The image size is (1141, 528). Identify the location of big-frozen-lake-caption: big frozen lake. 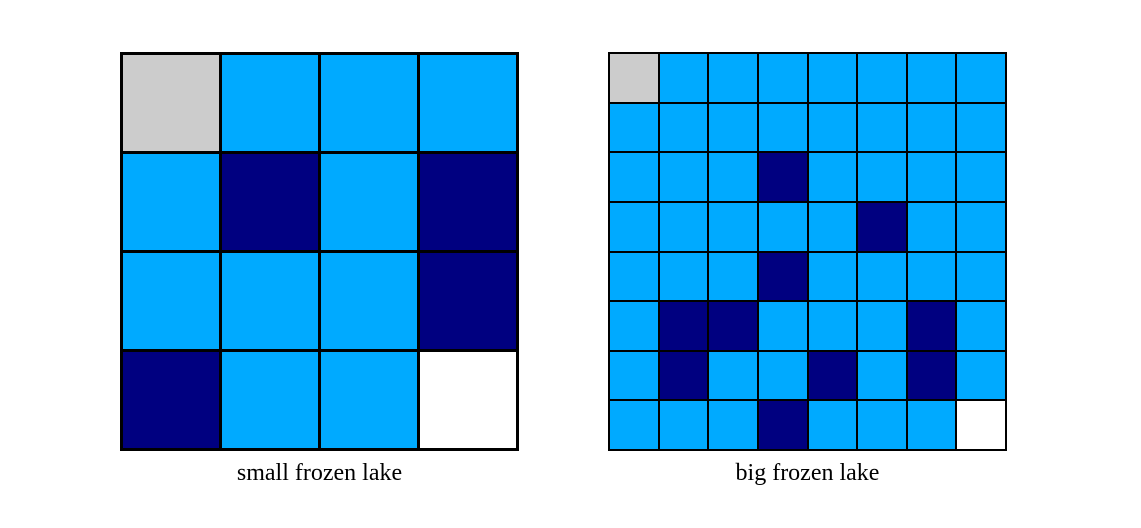
(807, 473).